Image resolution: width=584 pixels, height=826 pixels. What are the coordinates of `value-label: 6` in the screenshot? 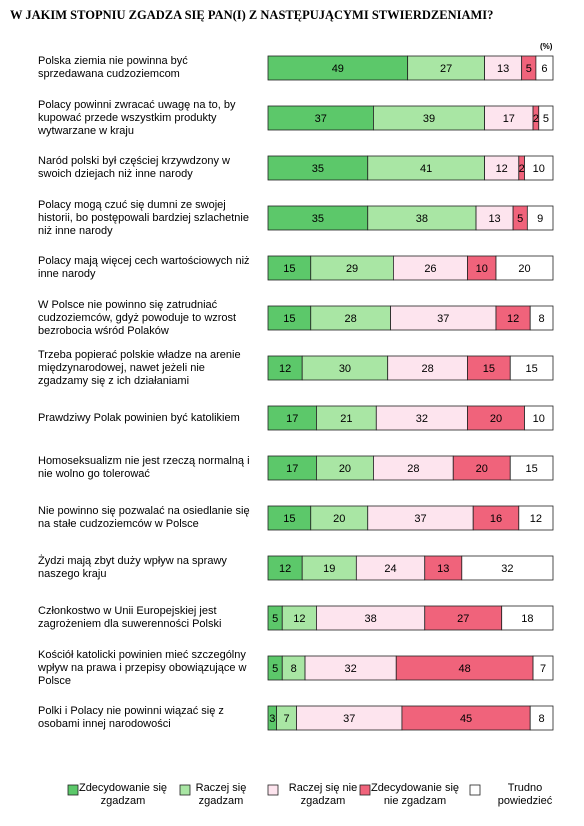 It's located at (544, 69).